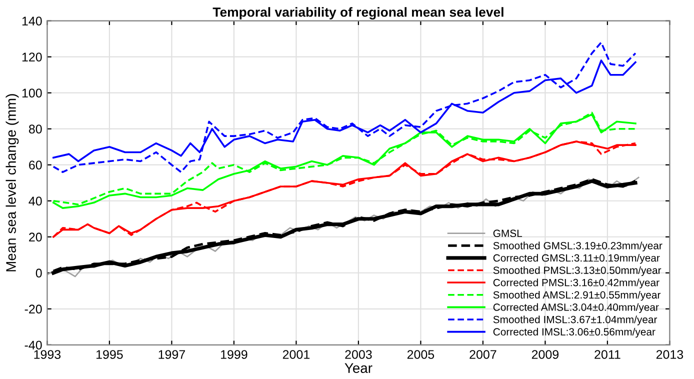  Describe the element at coordinates (12, 183) in the screenshot. I see `y-axis-title: Mean sea level change (mm)` at that location.